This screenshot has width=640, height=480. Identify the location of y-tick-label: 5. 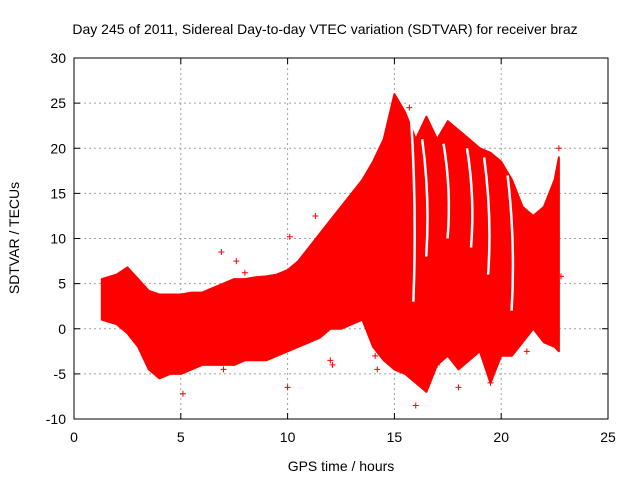
(62, 284).